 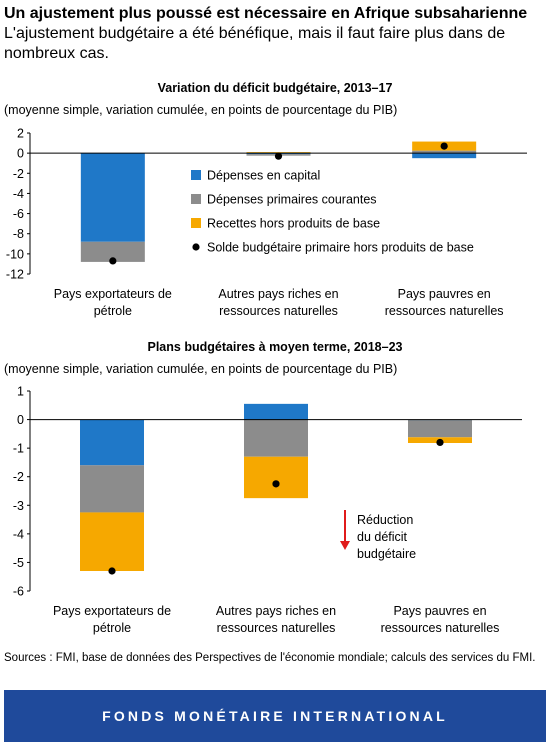 What do you see at coordinates (345, 545) in the screenshot?
I see `deficit-arrow-head` at bounding box center [345, 545].